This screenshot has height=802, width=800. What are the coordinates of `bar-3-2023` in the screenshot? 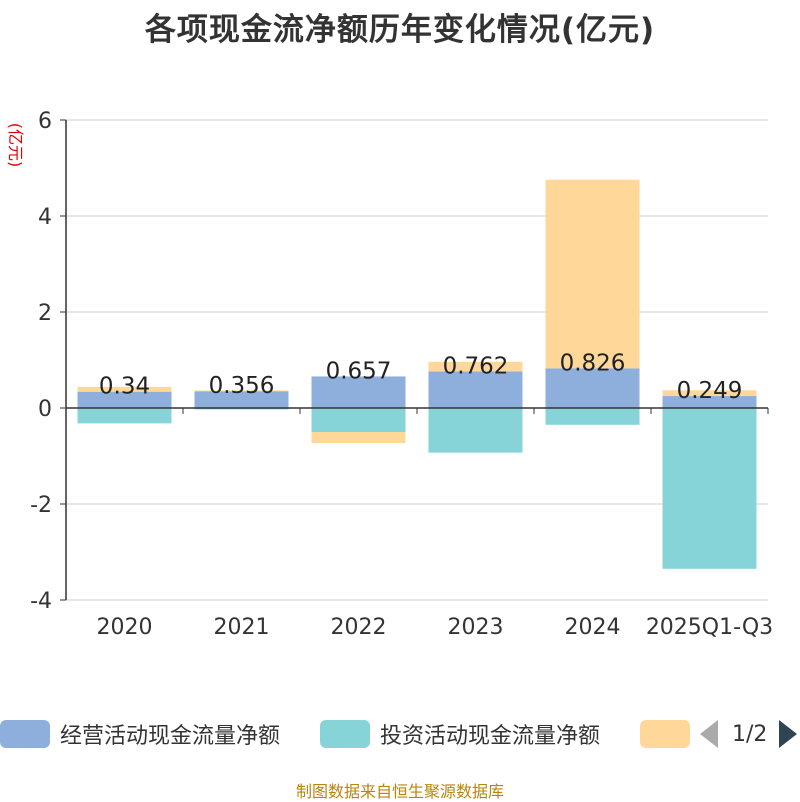 It's located at (475, 366).